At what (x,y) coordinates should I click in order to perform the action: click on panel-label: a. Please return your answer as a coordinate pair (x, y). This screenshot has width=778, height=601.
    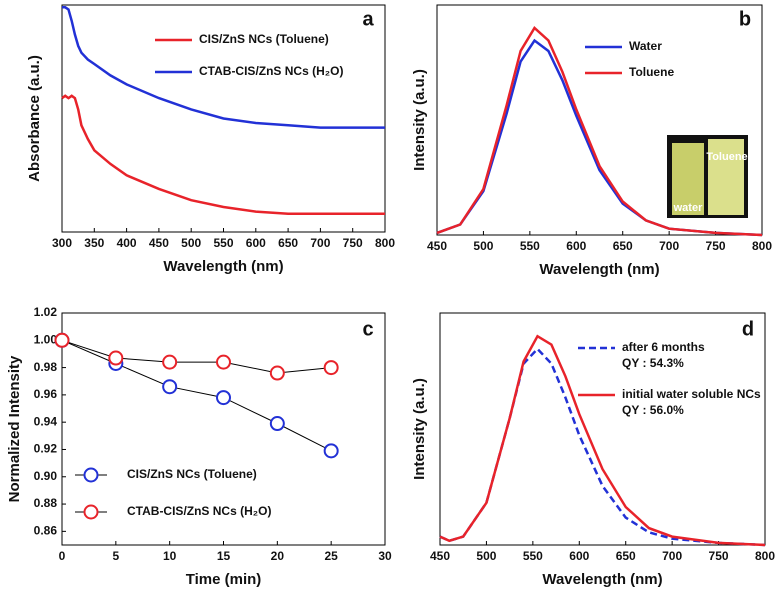
    Looking at the image, I should click on (368, 19).